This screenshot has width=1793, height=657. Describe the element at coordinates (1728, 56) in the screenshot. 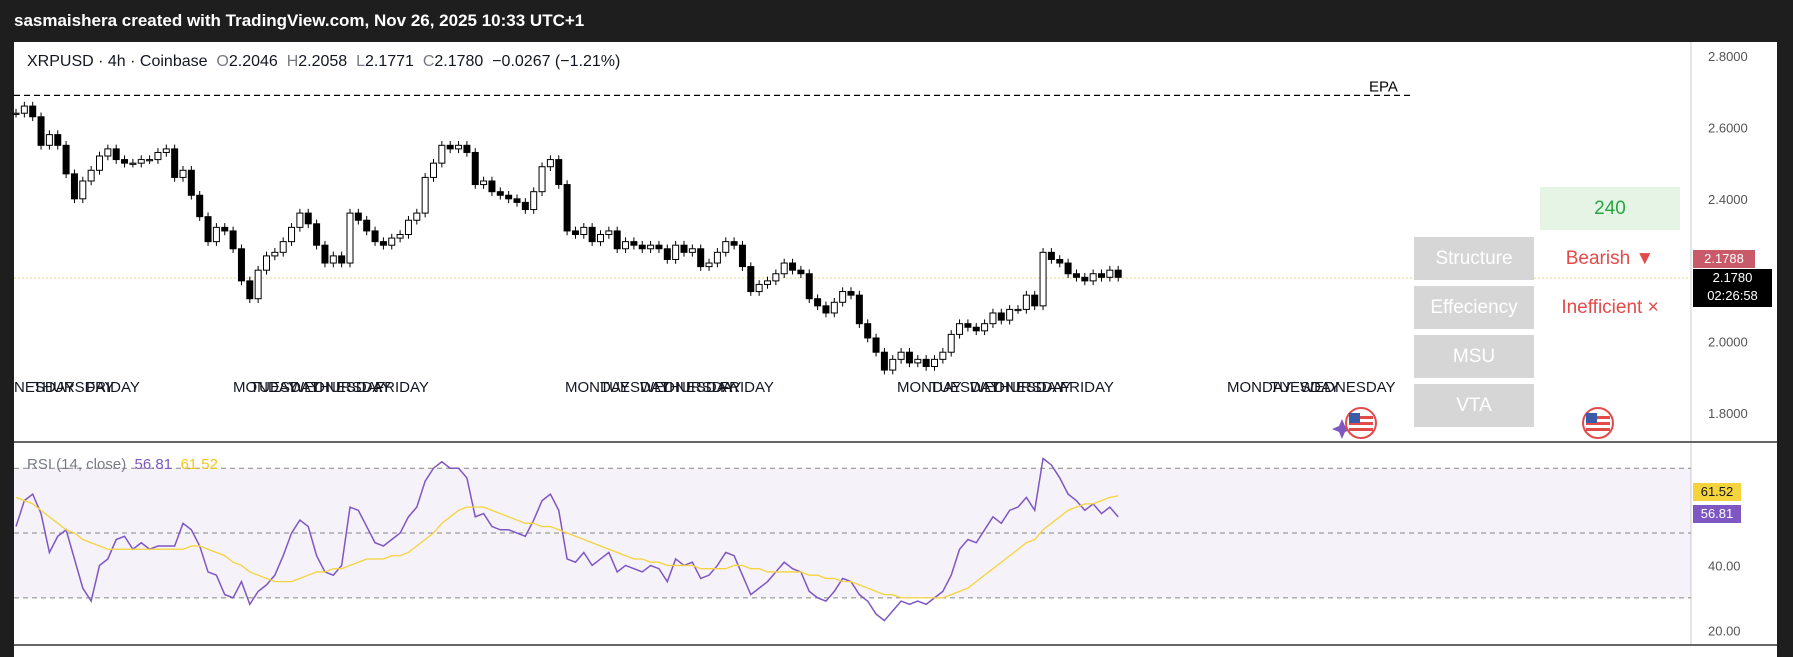

I see `price-tick-label: 2.8000` at that location.